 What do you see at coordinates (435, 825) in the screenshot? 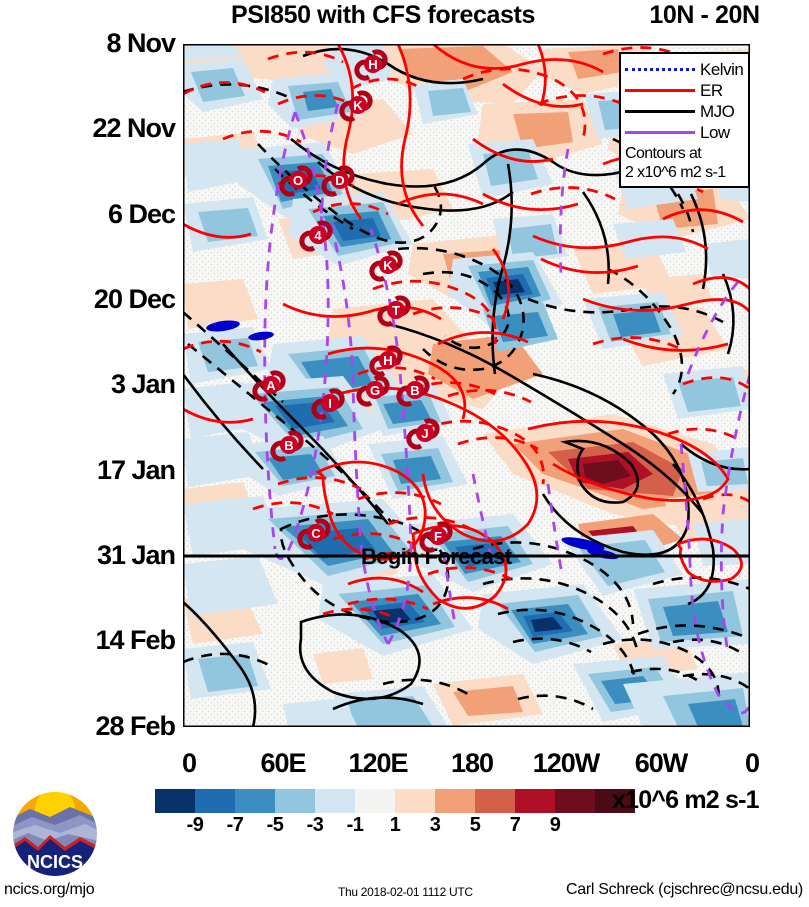
I see `colorbar-tick: 3` at bounding box center [435, 825].